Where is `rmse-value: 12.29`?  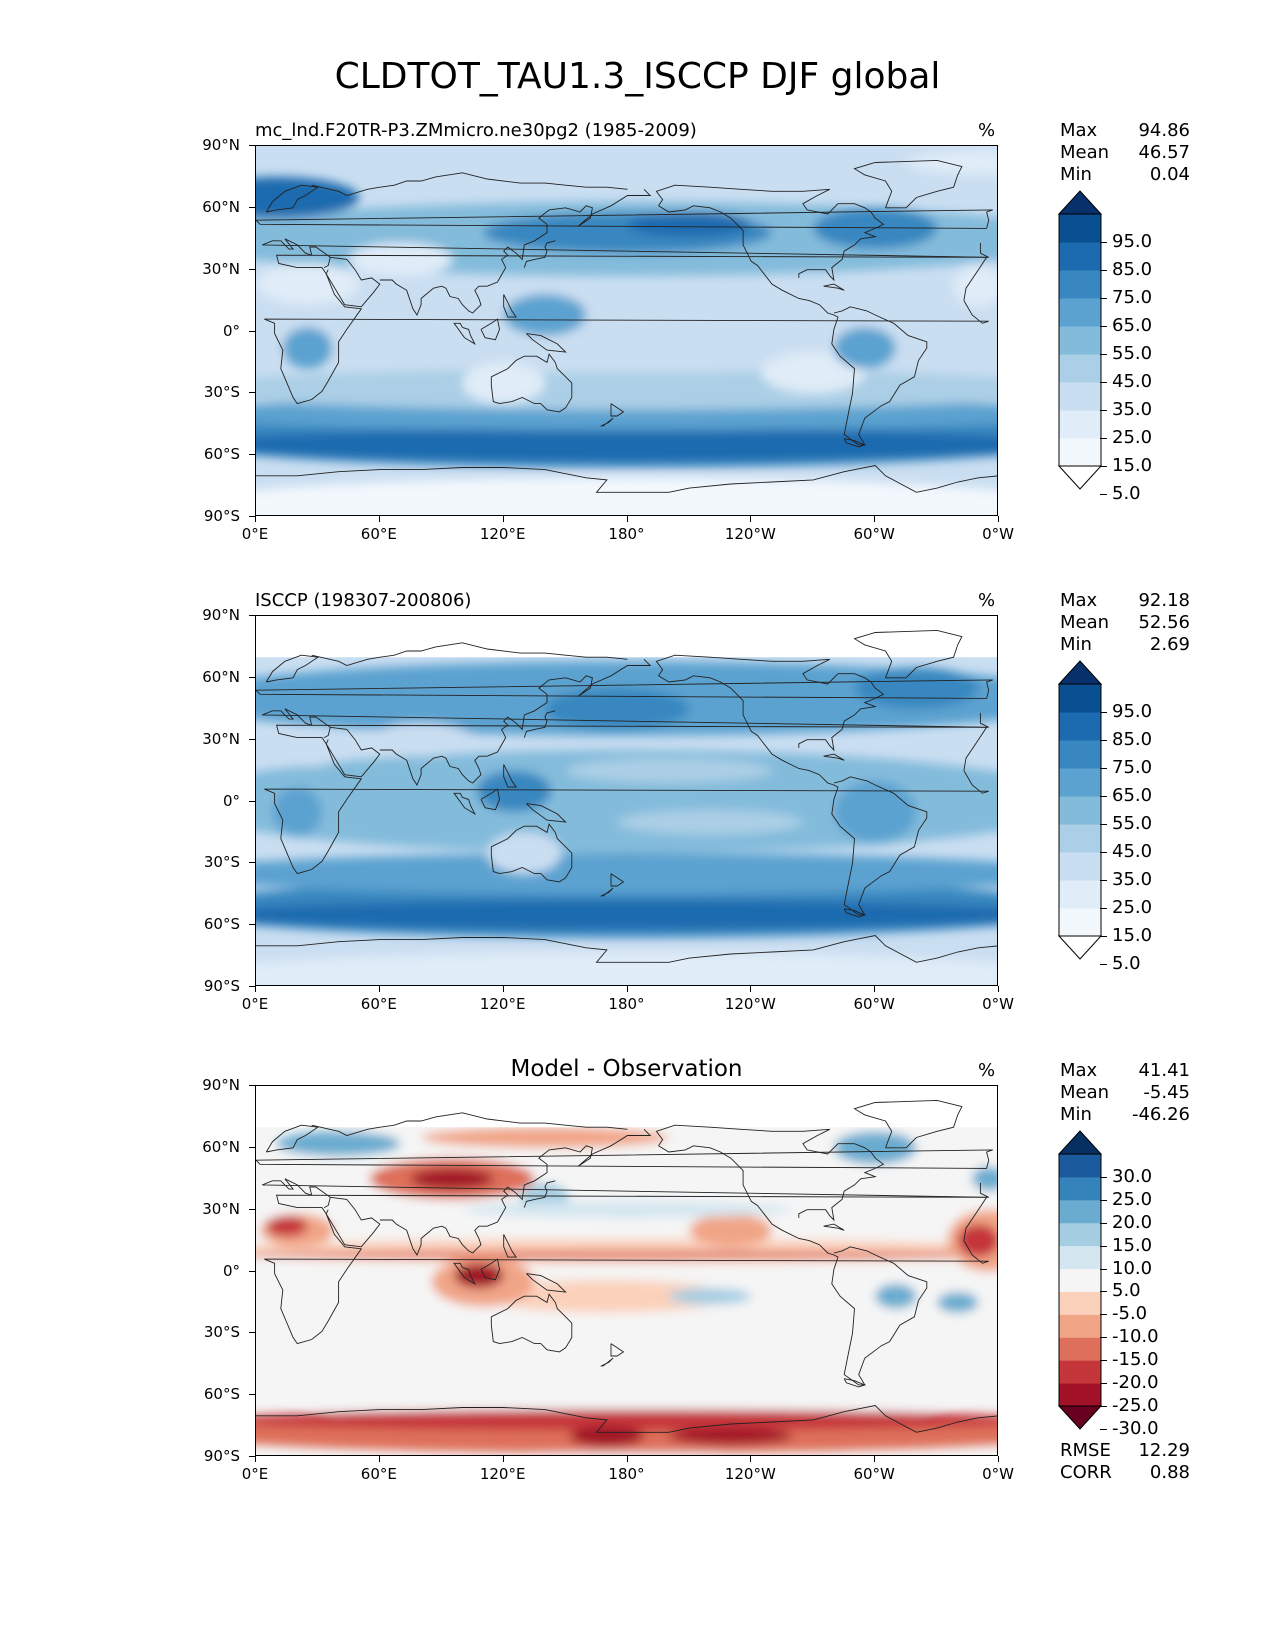 rmse-value: 12.29 is located at coordinates (1164, 1450).